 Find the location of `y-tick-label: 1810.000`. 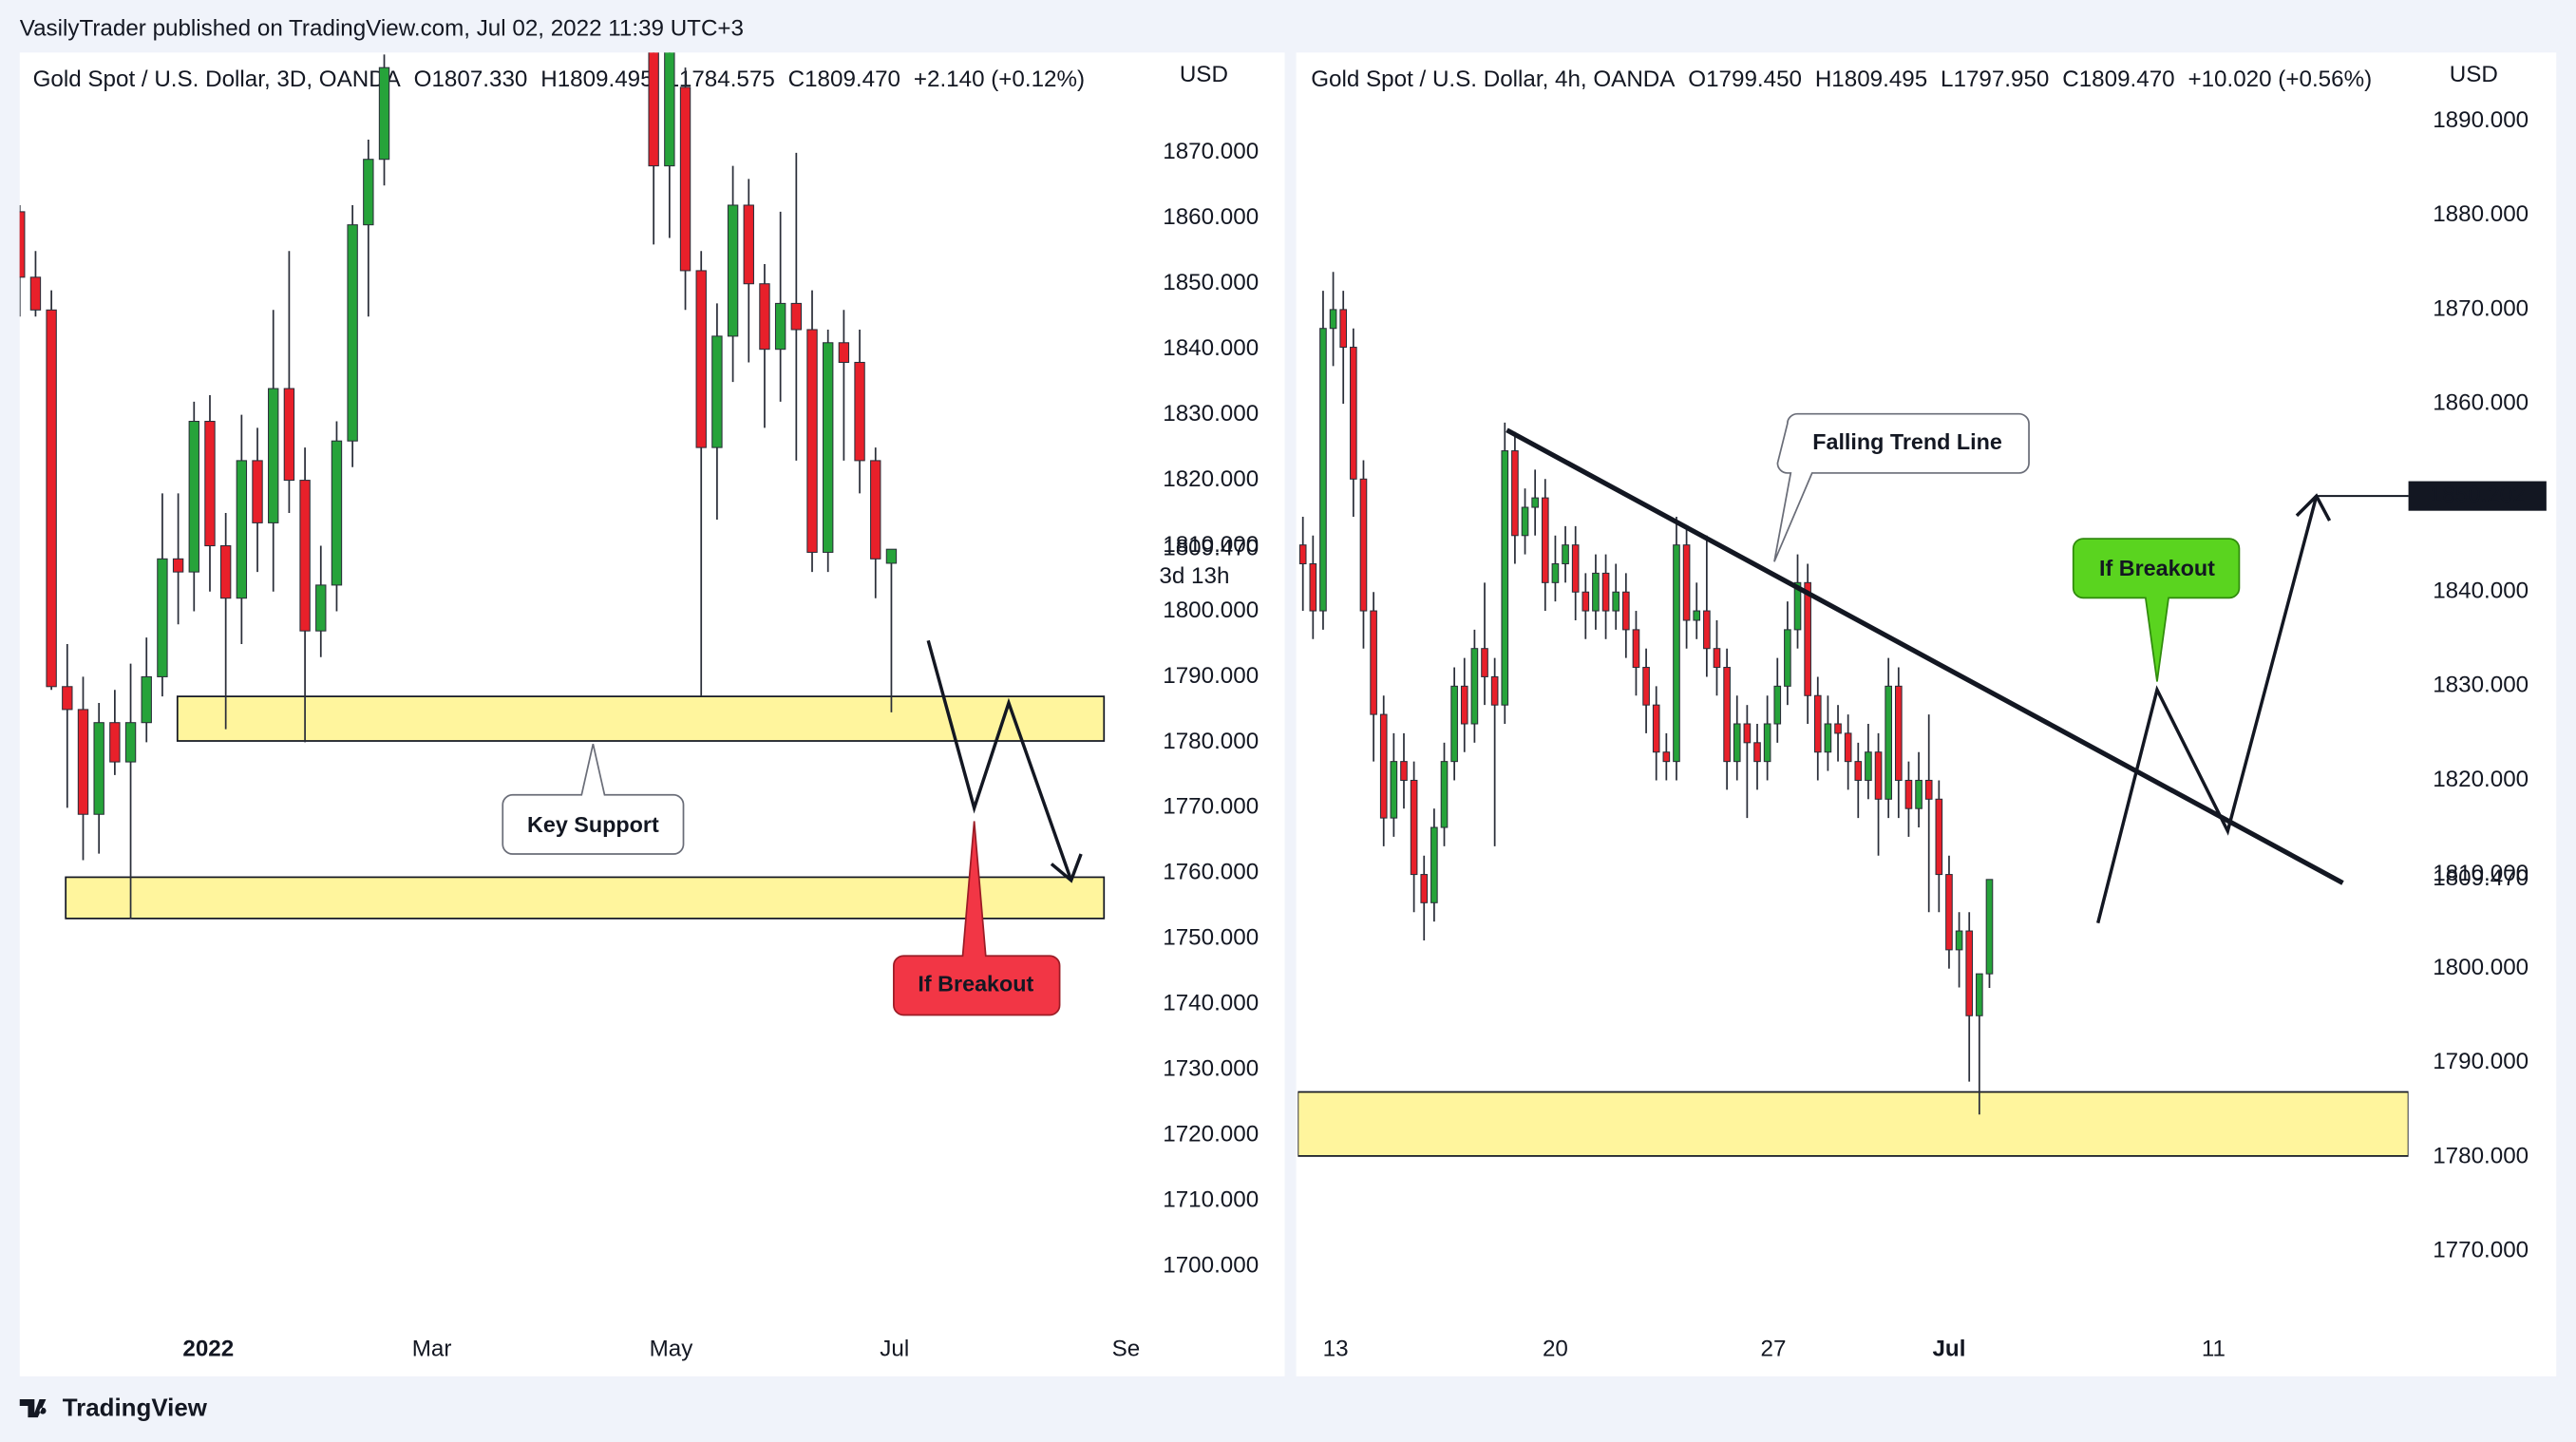

y-tick-label: 1810.000 is located at coordinates (1211, 545).